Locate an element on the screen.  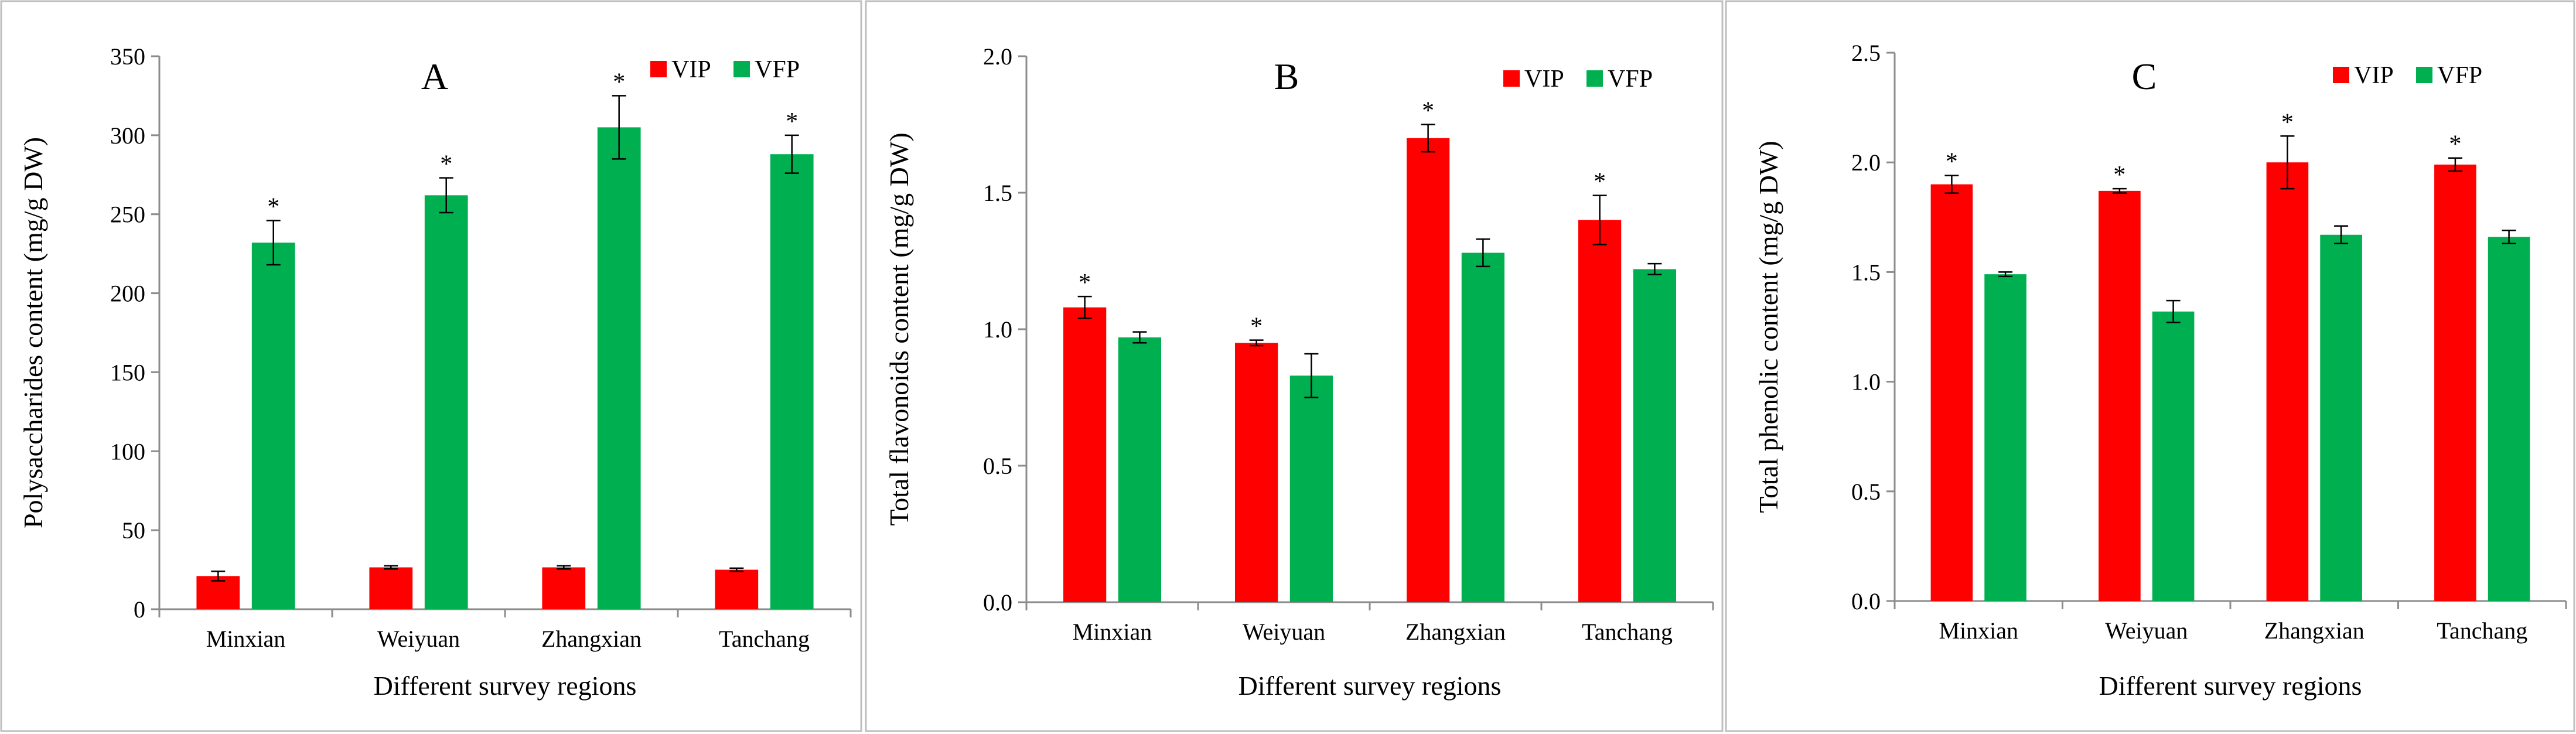
y-tick-label: 150 is located at coordinates (127, 372).